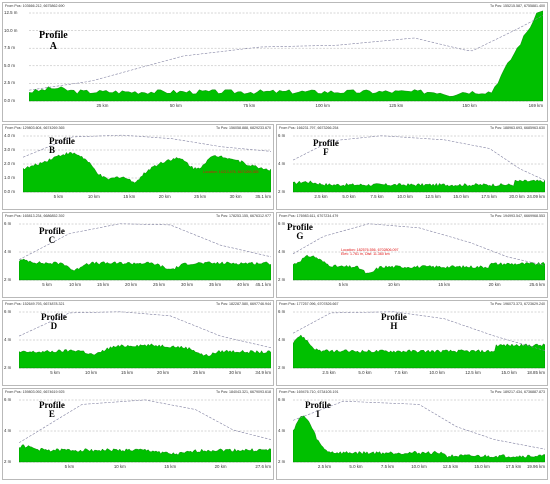  Describe the element at coordinates (58, 196) in the screenshot. I see `x-tick-label: 5 km` at that location.